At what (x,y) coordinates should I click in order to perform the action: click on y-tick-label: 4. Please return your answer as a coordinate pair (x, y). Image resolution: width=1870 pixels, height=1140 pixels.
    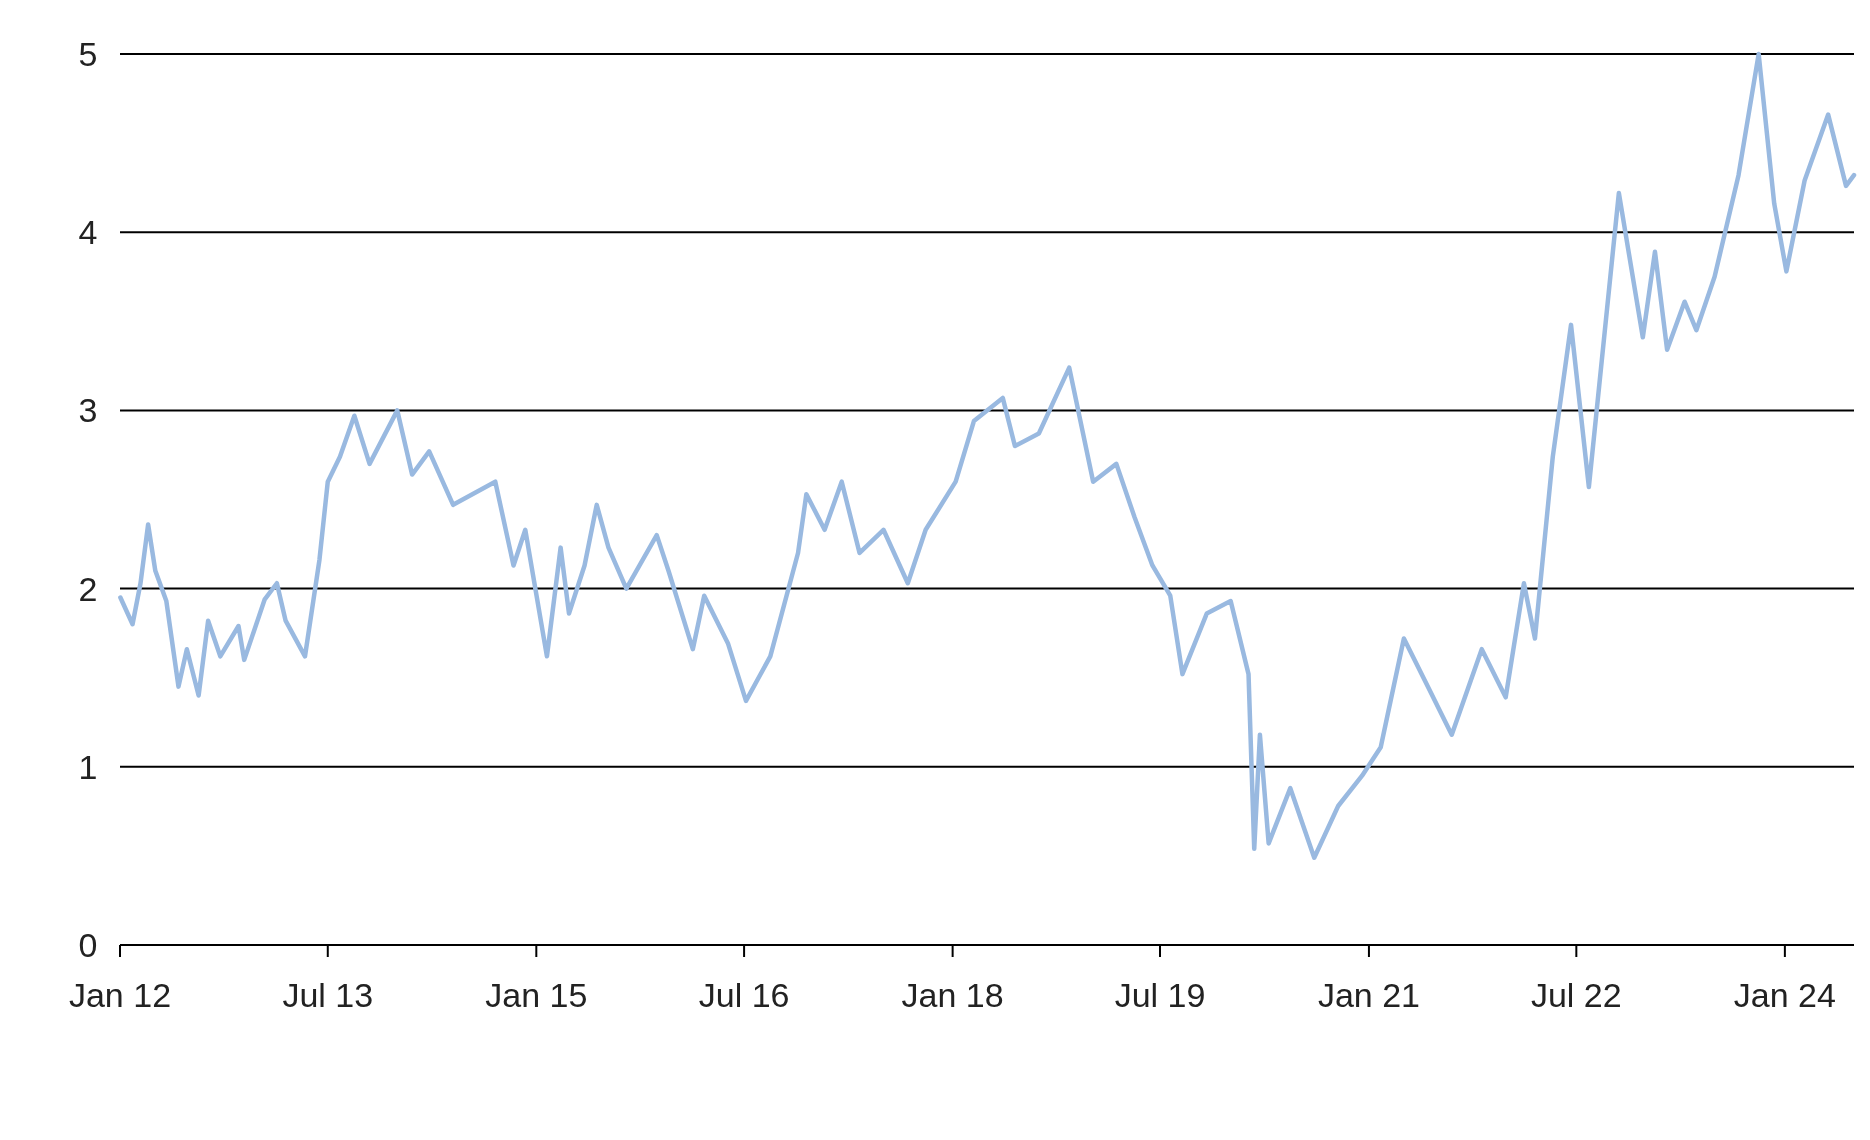
    Looking at the image, I should click on (88, 232).